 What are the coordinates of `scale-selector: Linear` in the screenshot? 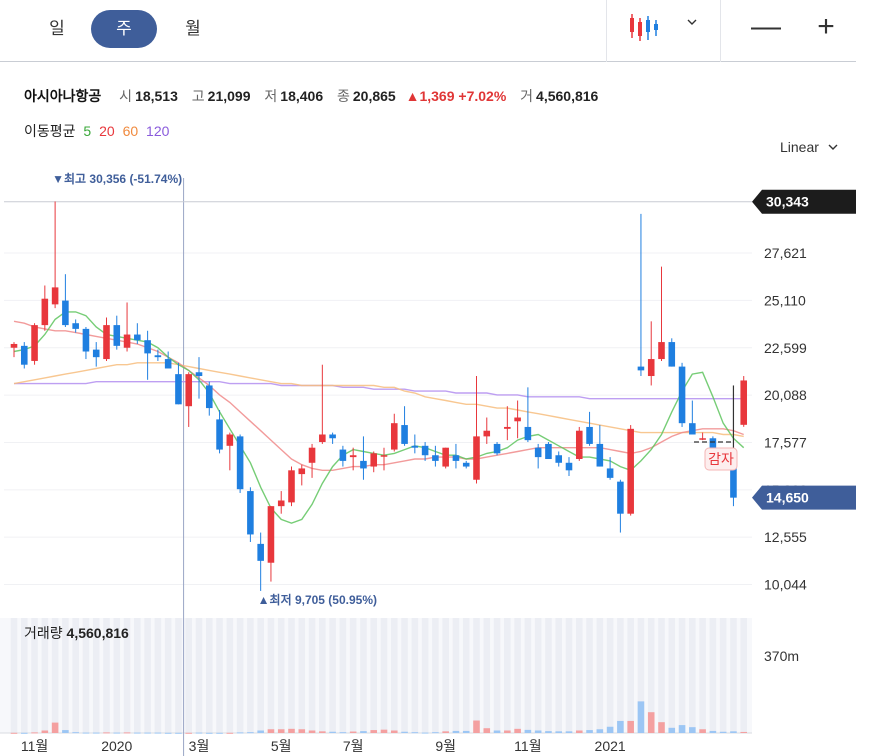 It's located at (809, 147).